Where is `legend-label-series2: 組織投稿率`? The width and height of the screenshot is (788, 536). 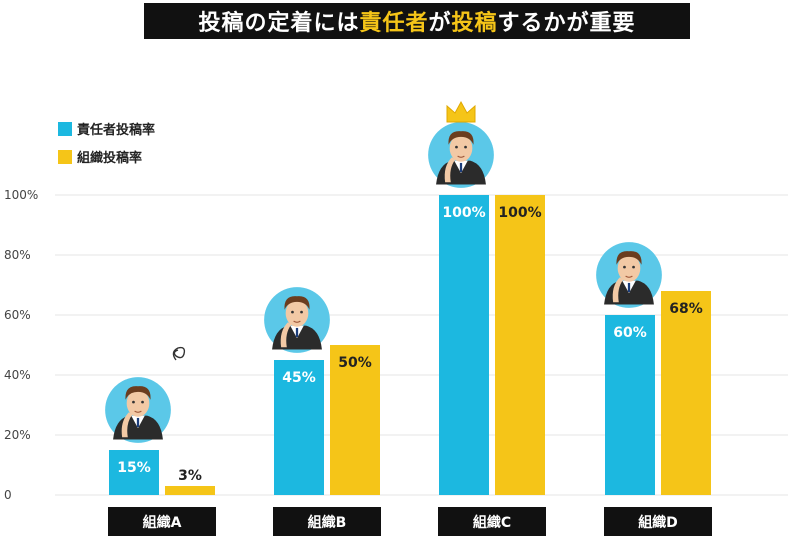
legend-label-series2: 組織投稿率 is located at coordinates (110, 158).